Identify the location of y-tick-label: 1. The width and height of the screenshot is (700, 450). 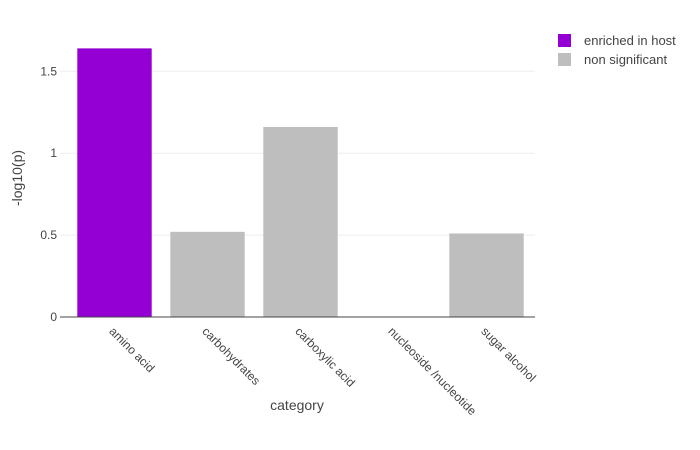
(53, 153).